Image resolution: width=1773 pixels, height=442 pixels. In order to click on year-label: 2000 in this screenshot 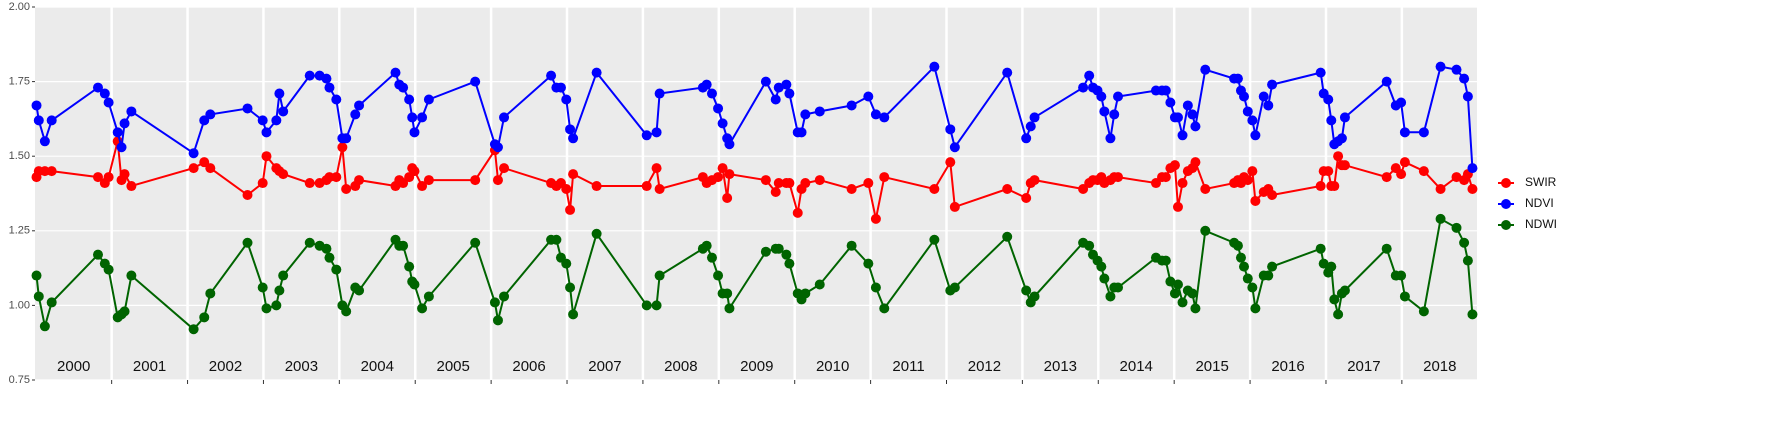, I will do `click(73, 366)`.